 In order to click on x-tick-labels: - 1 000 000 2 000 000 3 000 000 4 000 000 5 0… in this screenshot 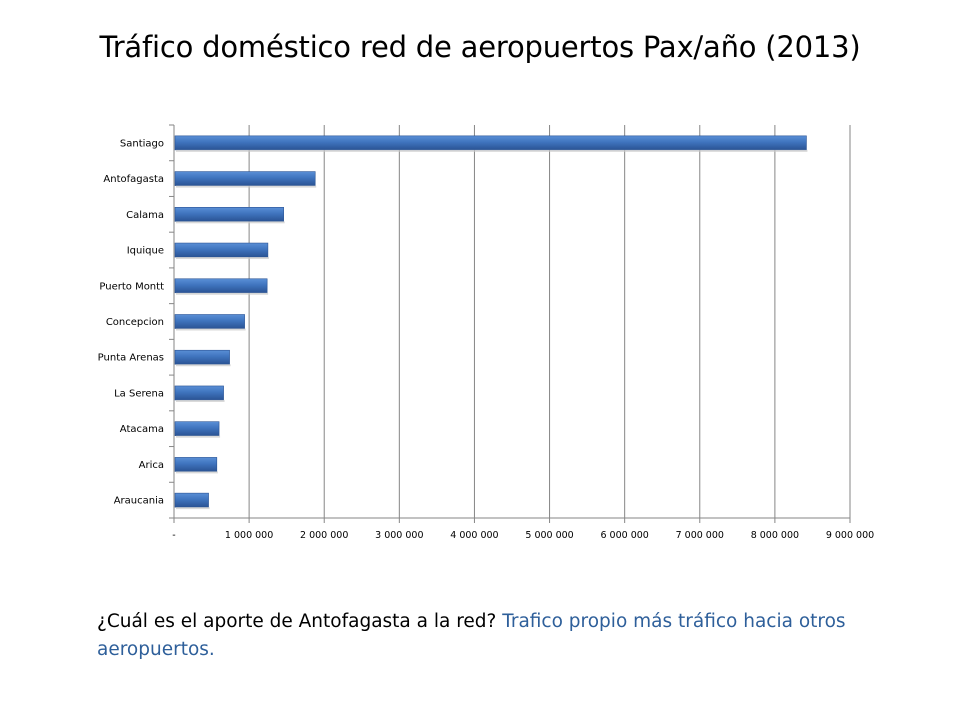, I will do `click(523, 535)`.